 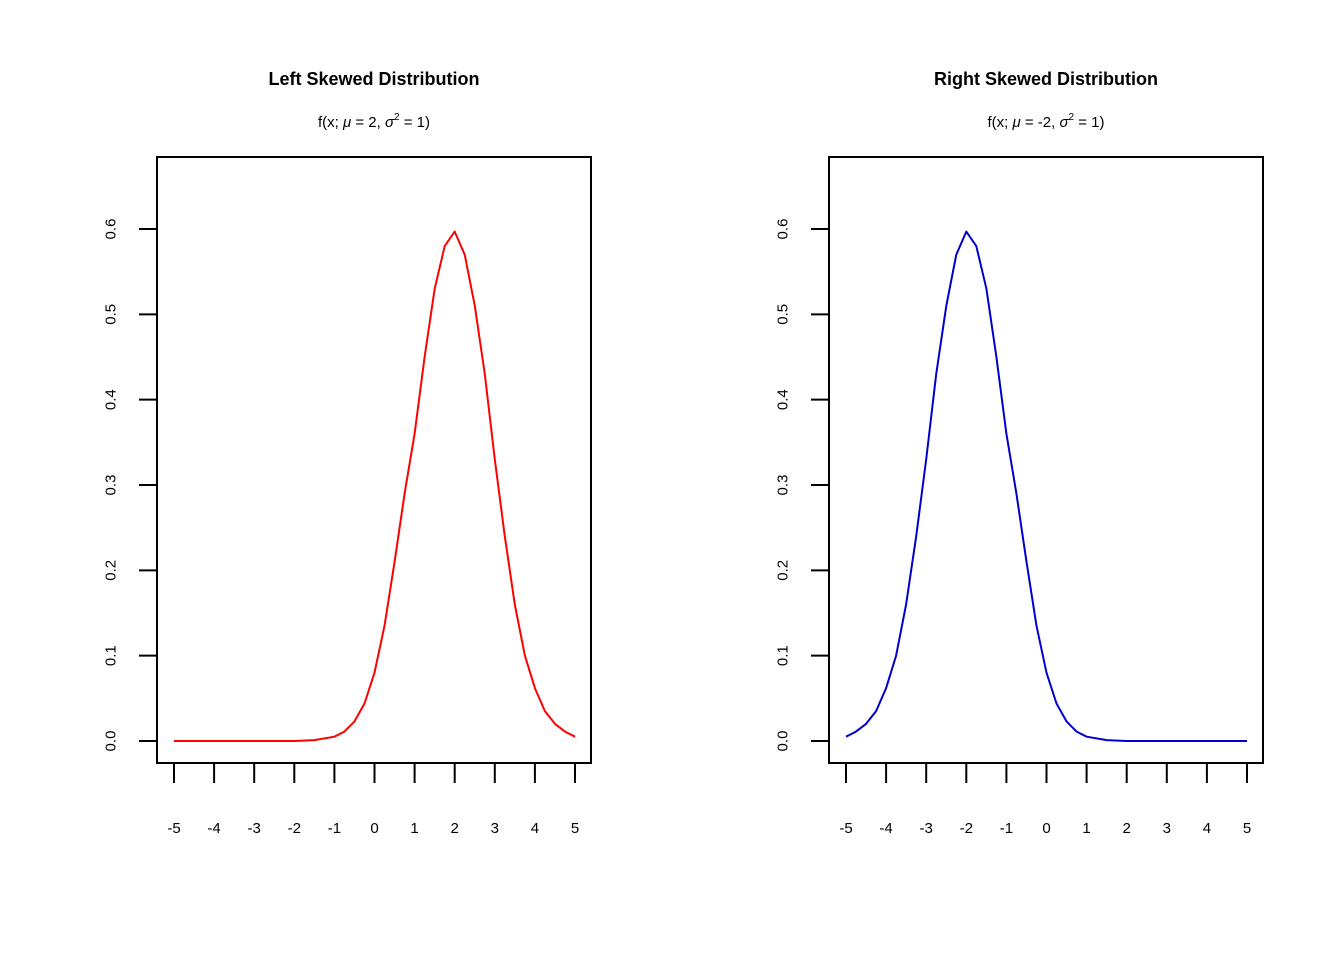 I want to click on chart-subtitle: f(x; μ = 2, σ2 = 1), so click(x=374, y=121).